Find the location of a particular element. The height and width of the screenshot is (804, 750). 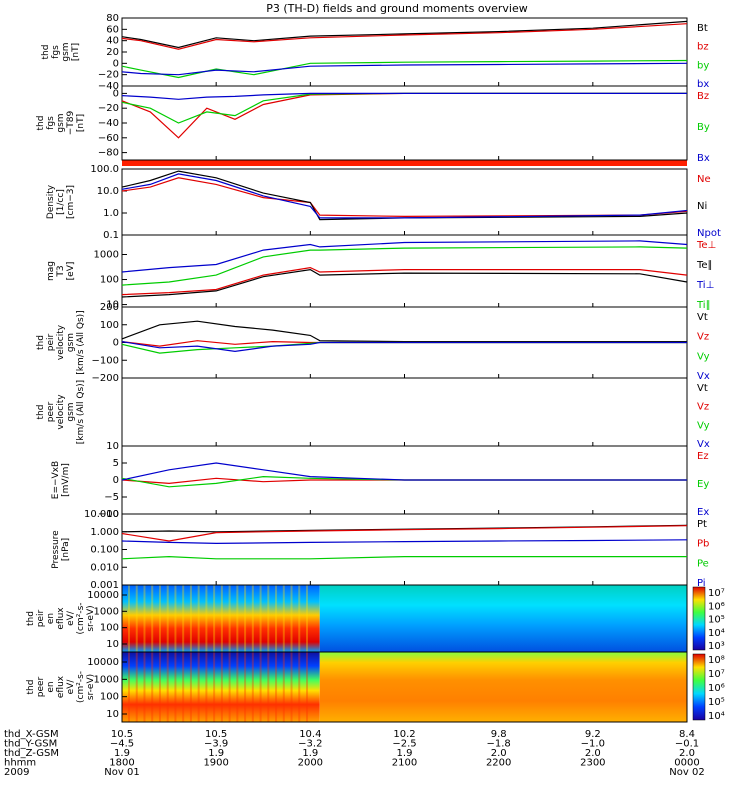

series-line-ey is located at coordinates (404, 481).